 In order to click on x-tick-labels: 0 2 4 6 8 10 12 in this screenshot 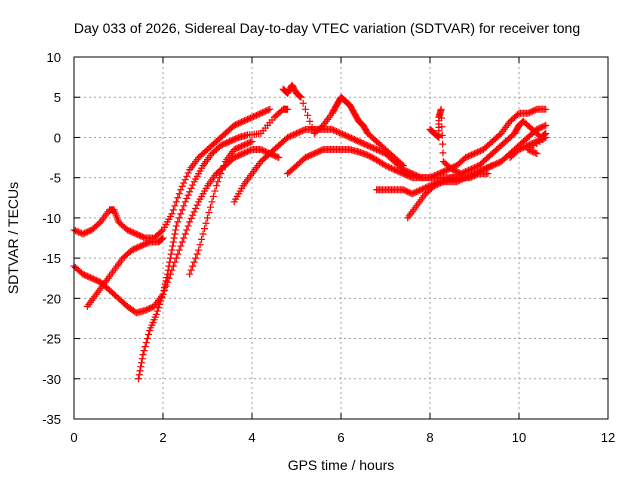, I will do `click(342, 437)`.